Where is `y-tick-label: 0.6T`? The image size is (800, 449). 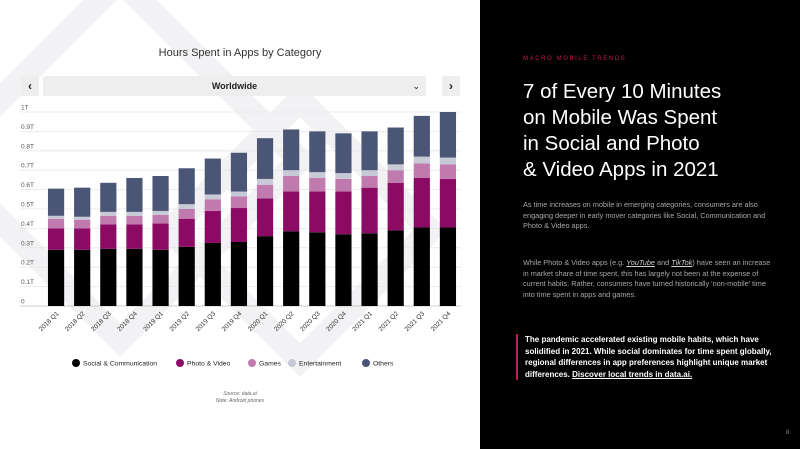 y-tick-label: 0.6T is located at coordinates (27, 185).